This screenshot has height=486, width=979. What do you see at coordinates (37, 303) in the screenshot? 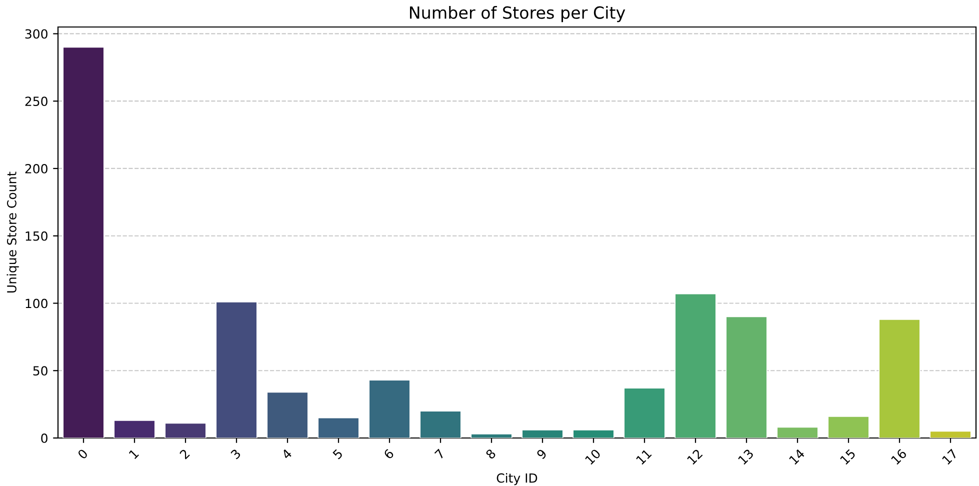
I see `y-tick-label: 100` at bounding box center [37, 303].